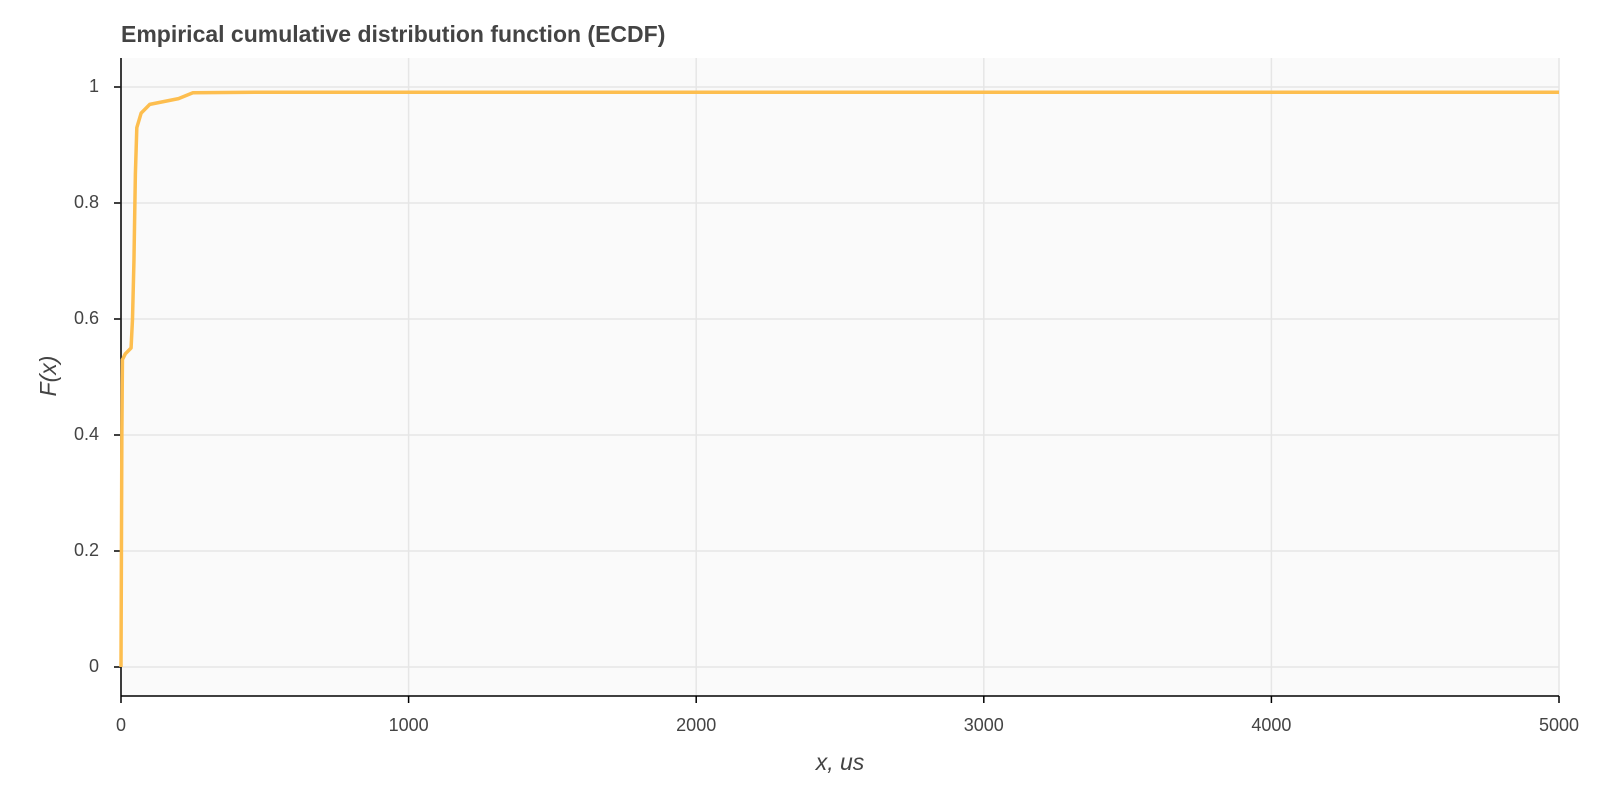 The image size is (1600, 800). I want to click on y-tick-label: 0.8, so click(86, 202).